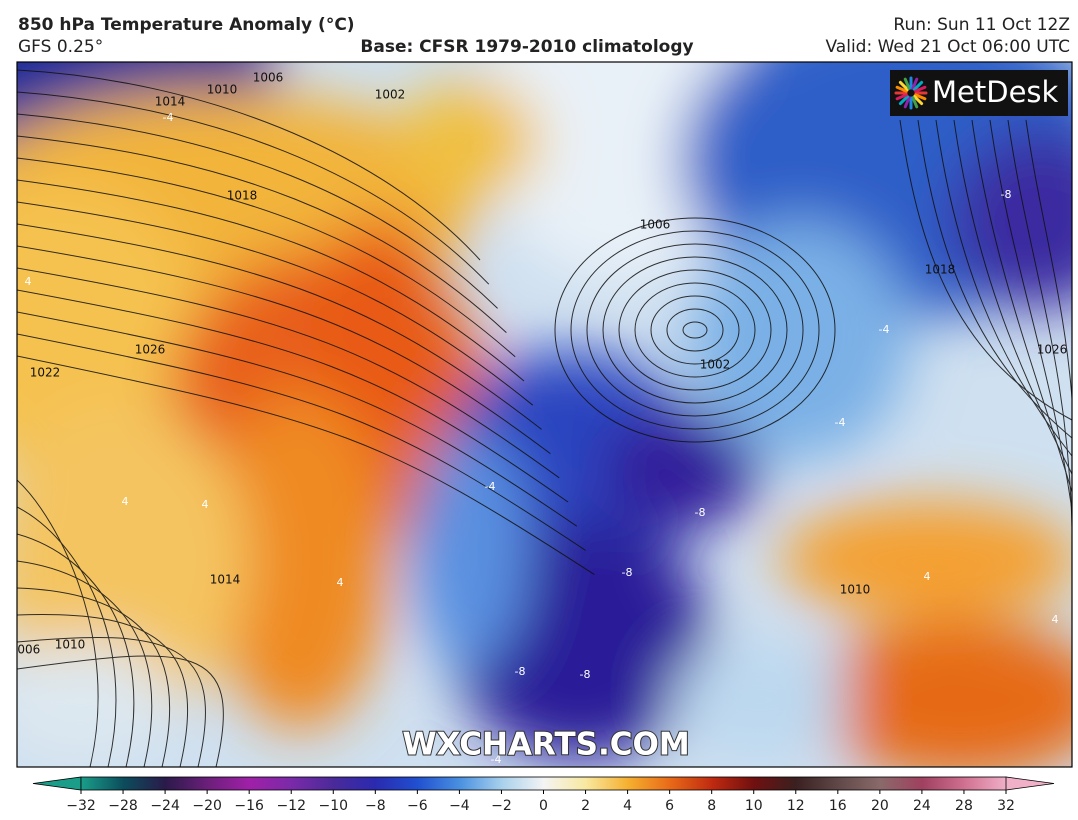 This screenshot has height=820, width=1078. I want to click on colorbar-end-high, so click(1030, 783).